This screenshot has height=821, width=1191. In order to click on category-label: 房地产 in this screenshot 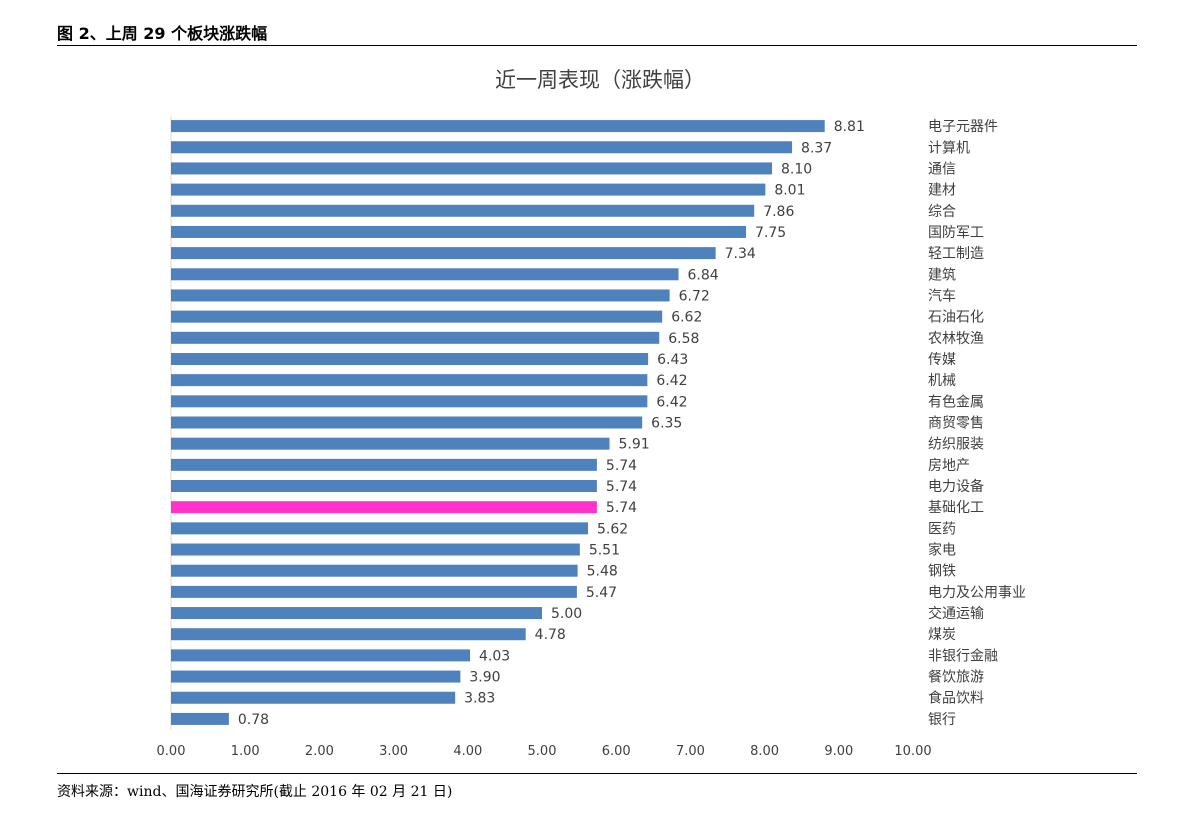, I will do `click(949, 466)`.